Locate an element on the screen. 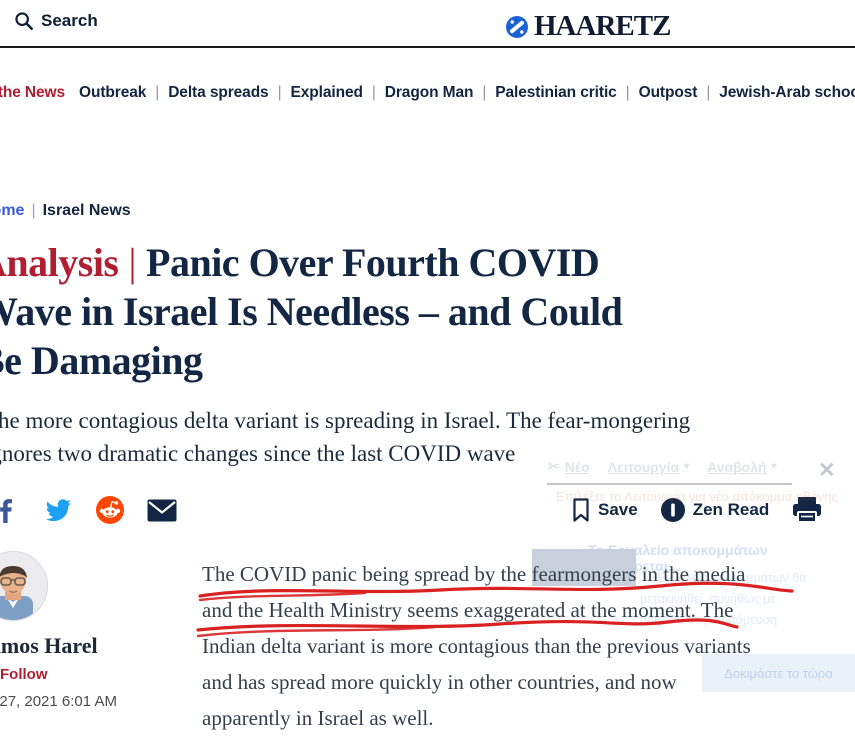 This screenshot has width=855, height=742. nav-item-palestinian-critic: Palestinian critic is located at coordinates (556, 92).